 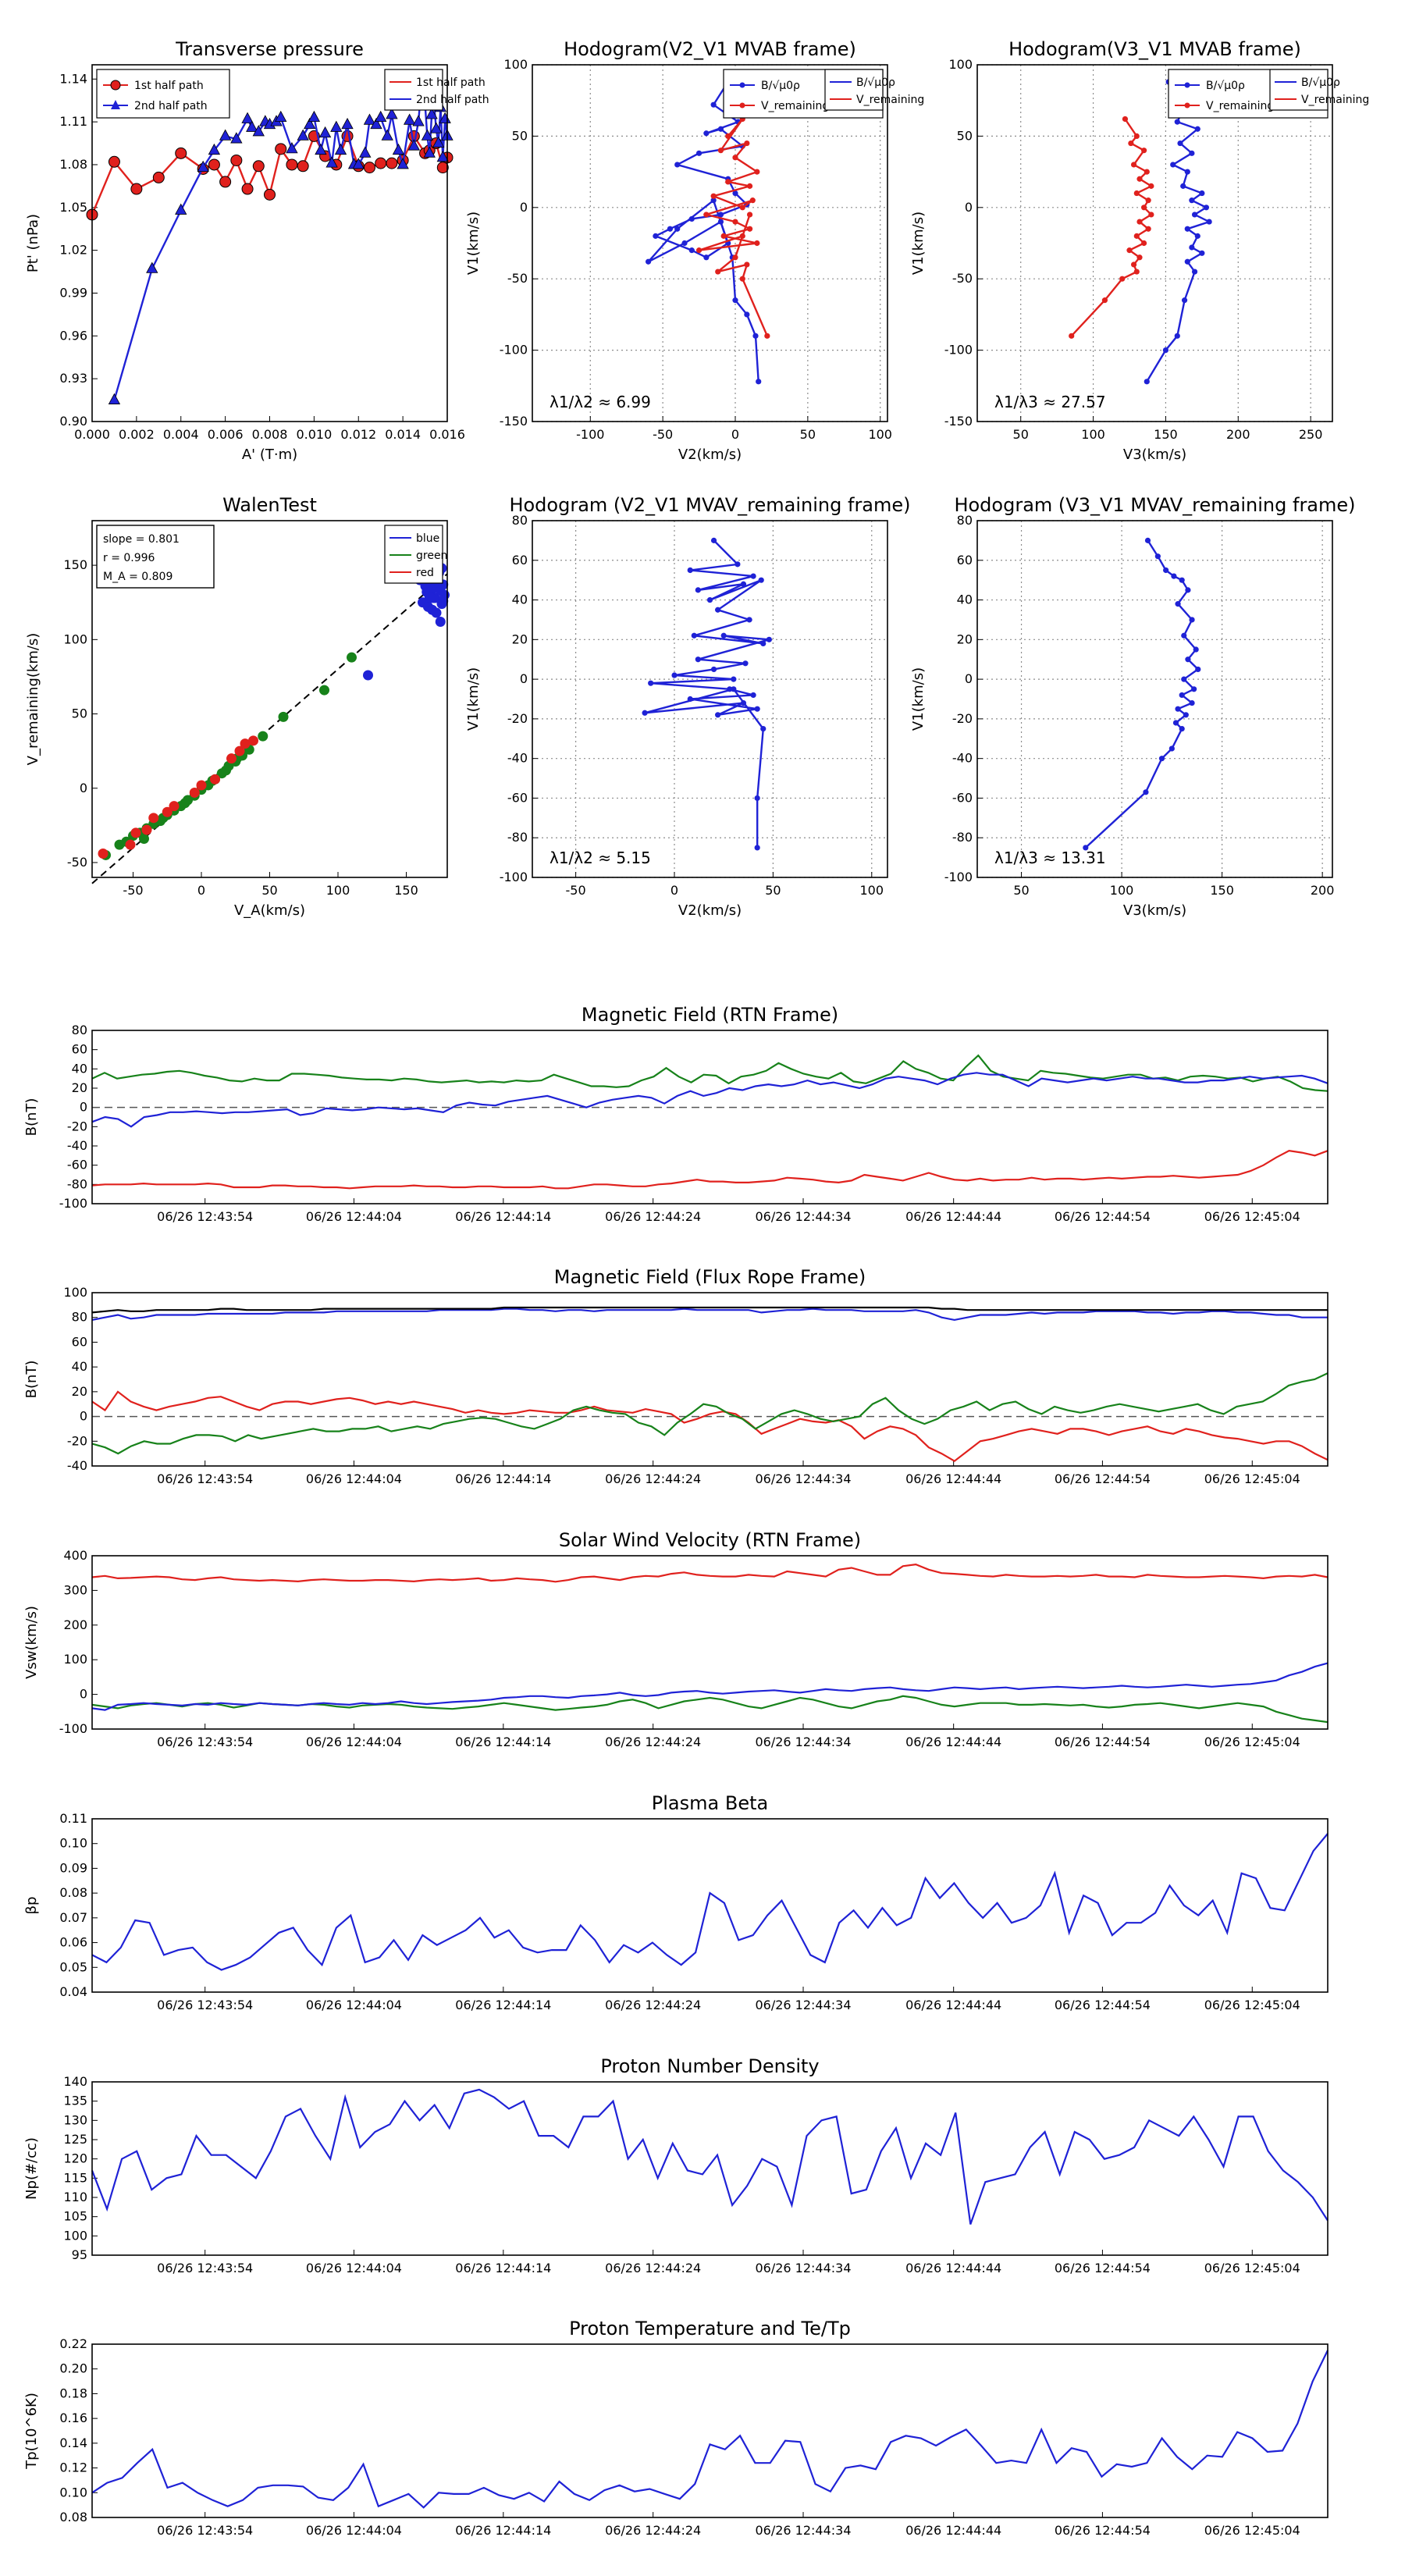 What do you see at coordinates (965, 599) in the screenshot?
I see `y-tick-label: 40` at bounding box center [965, 599].